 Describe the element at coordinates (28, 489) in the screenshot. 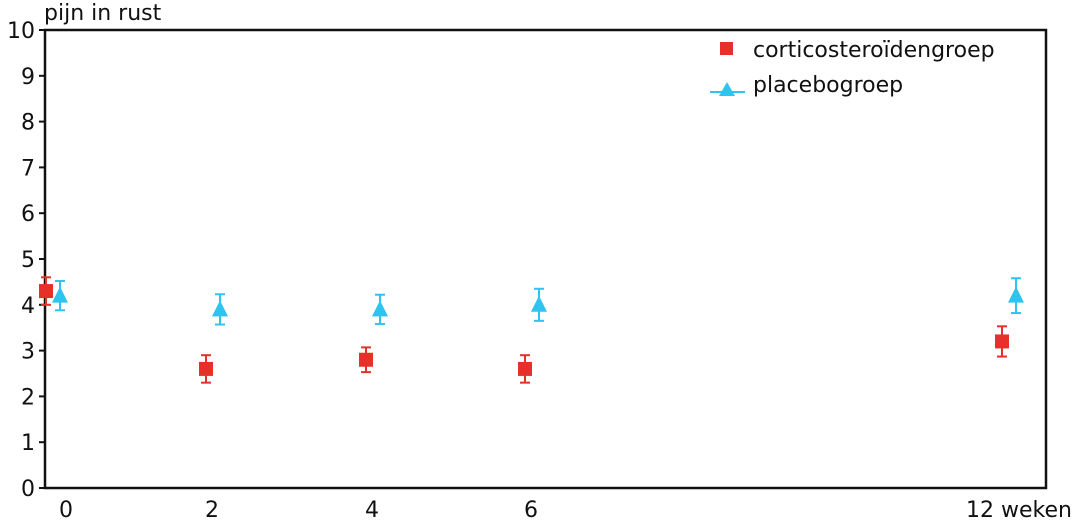

I see `y-tick-label: 0` at that location.